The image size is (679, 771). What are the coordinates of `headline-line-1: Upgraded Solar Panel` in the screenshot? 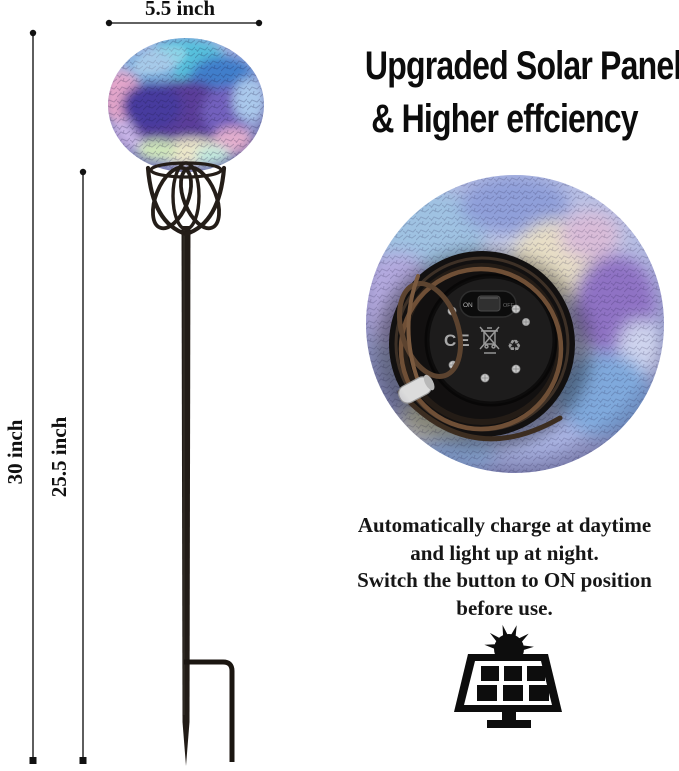 It's located at (521, 66).